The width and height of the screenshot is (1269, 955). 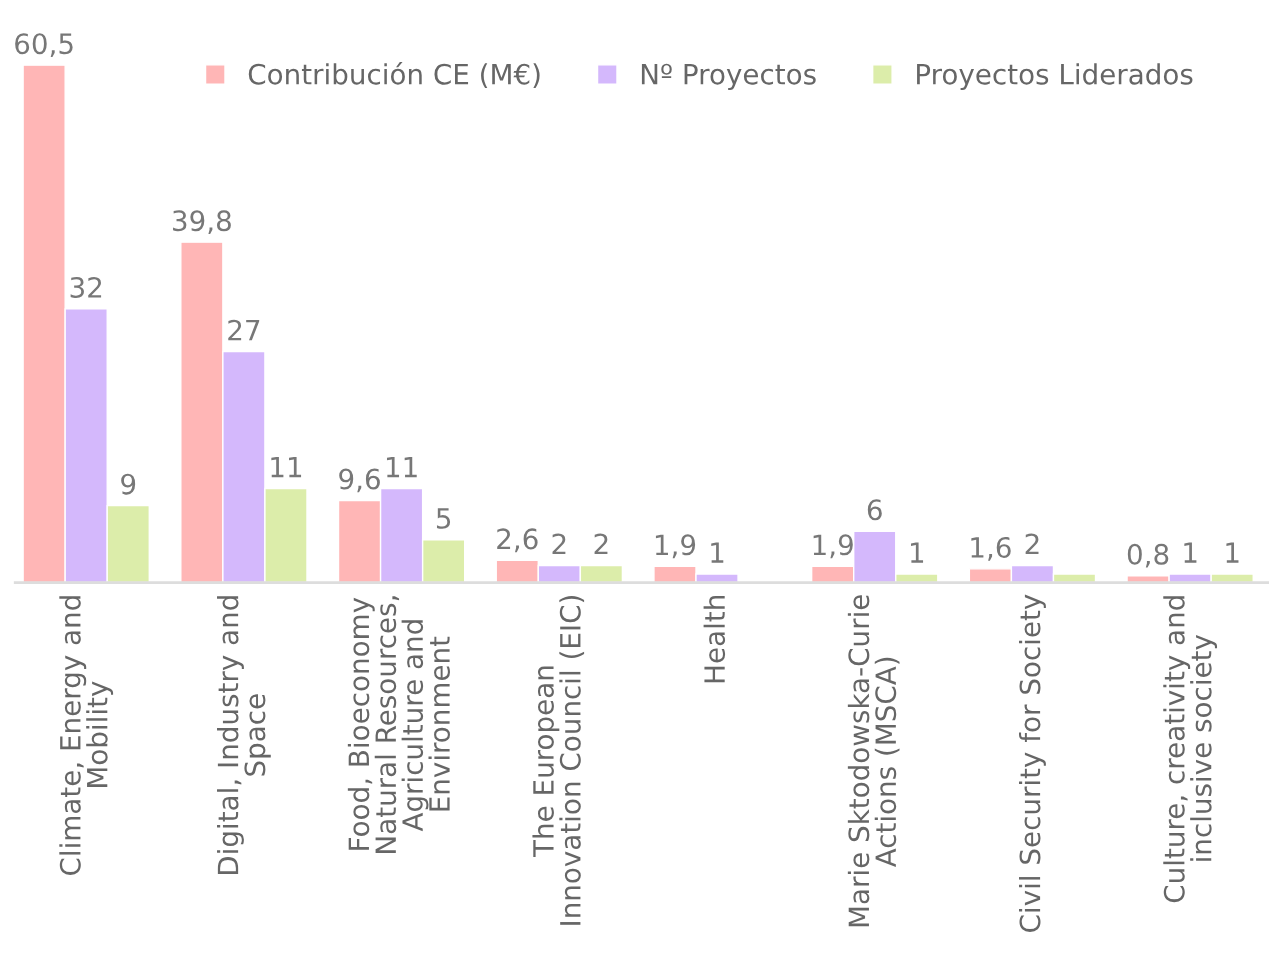 I want to click on x-tick-label: Health, so click(x=714, y=639).